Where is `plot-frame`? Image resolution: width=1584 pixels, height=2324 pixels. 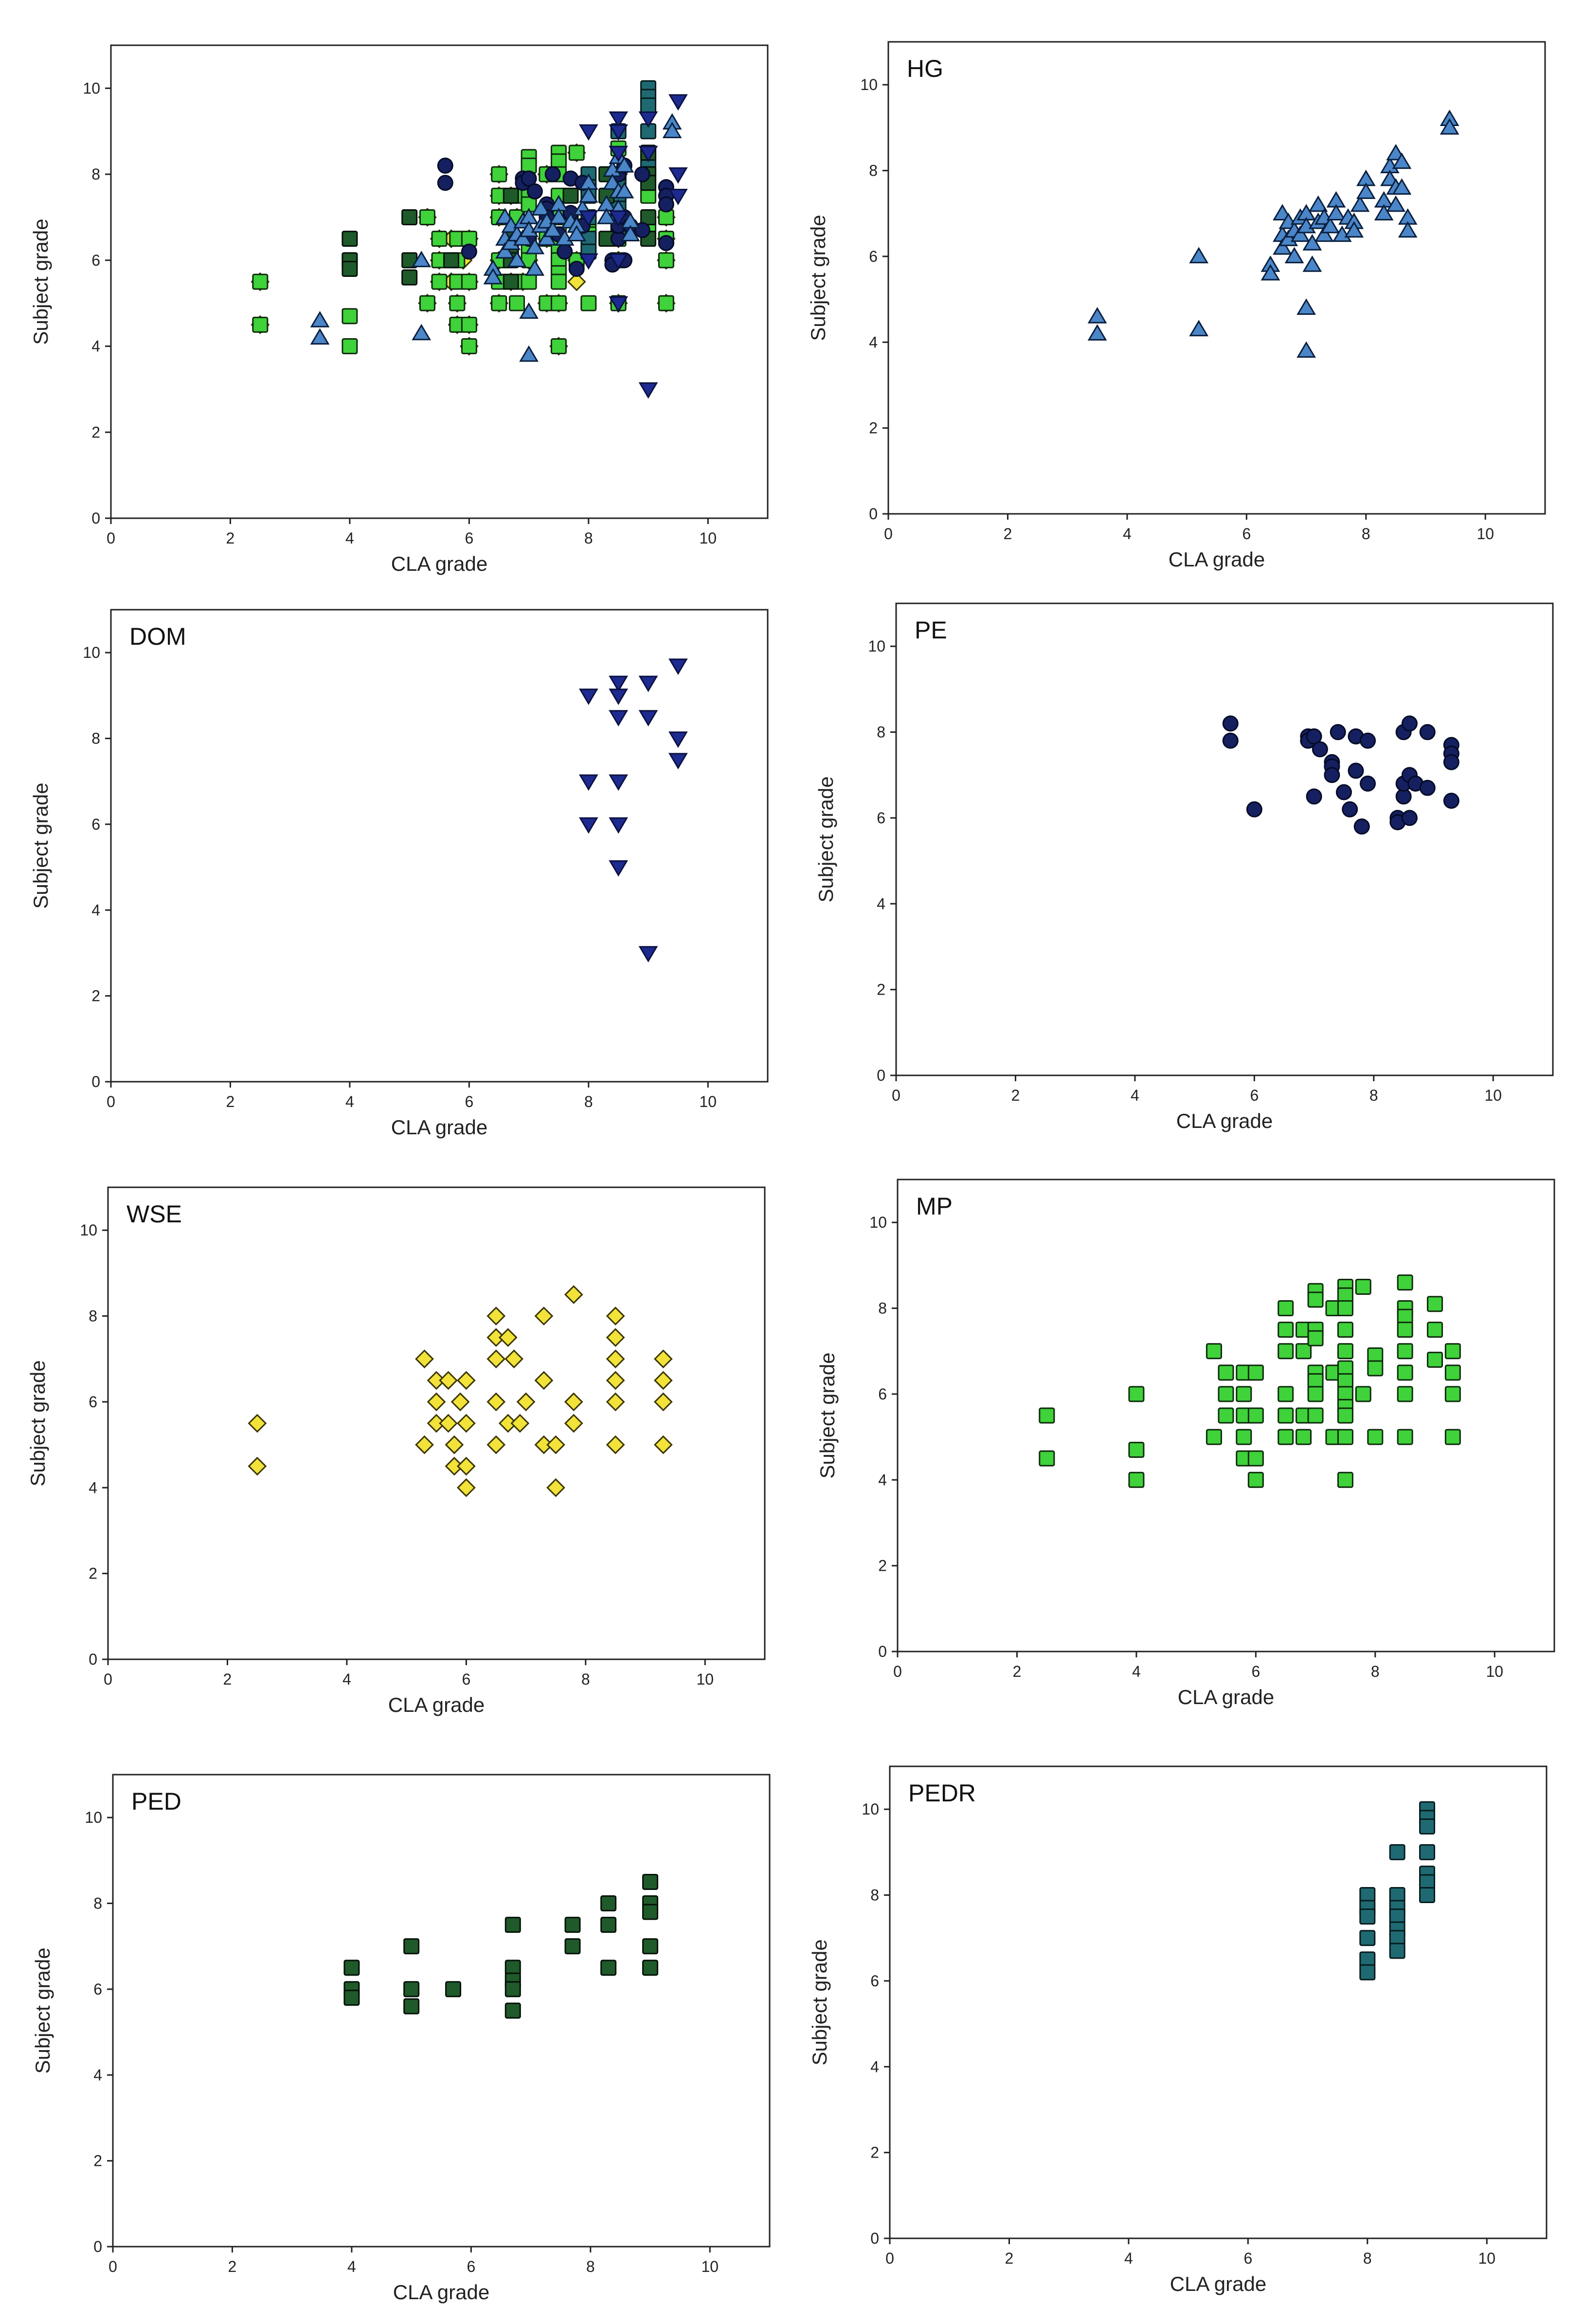
plot-frame is located at coordinates (1226, 1415).